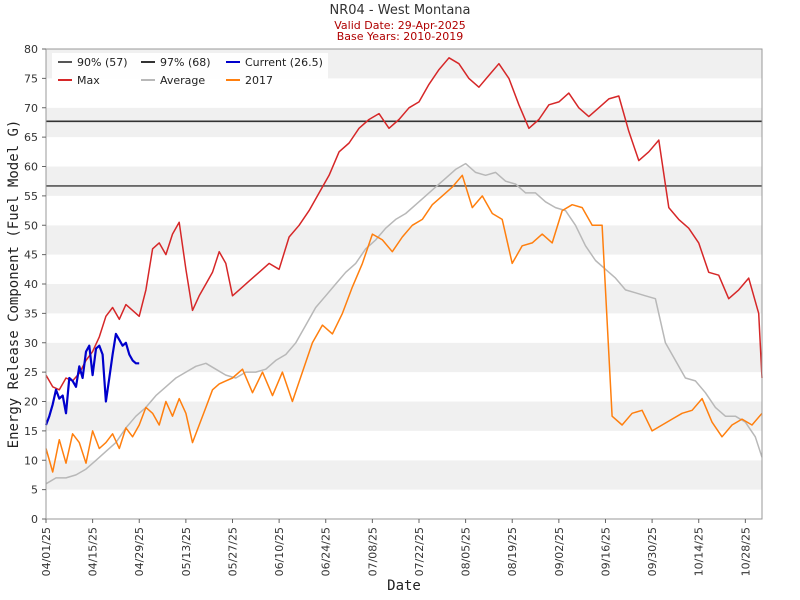 The width and height of the screenshot is (800, 600). I want to click on y-tick-label: 45, so click(31, 255).